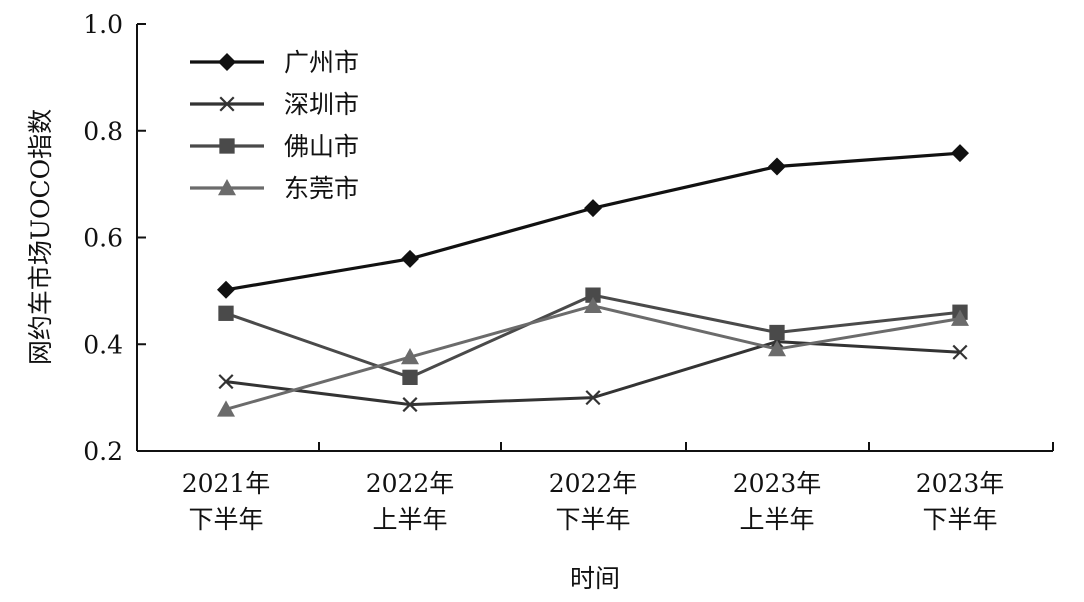 The image size is (1084, 602). Describe the element at coordinates (321, 62) in the screenshot. I see `legend-label: 广州市` at that location.